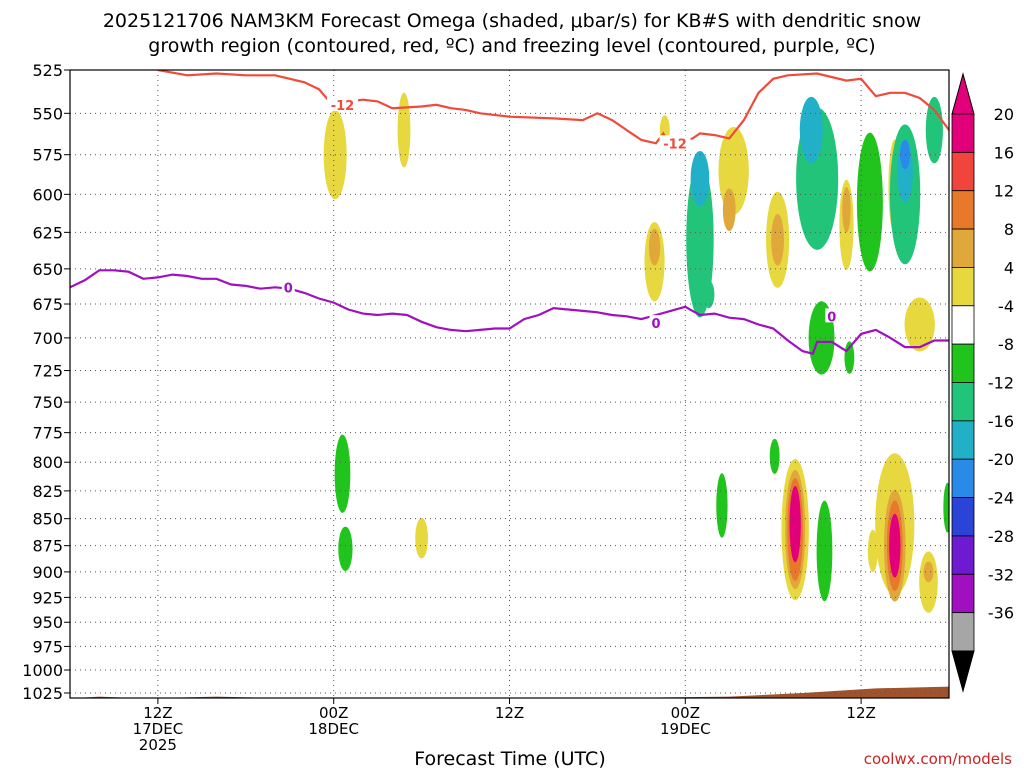  Describe the element at coordinates (1009, 267) in the screenshot. I see `colorbar-label-4: 4` at that location.